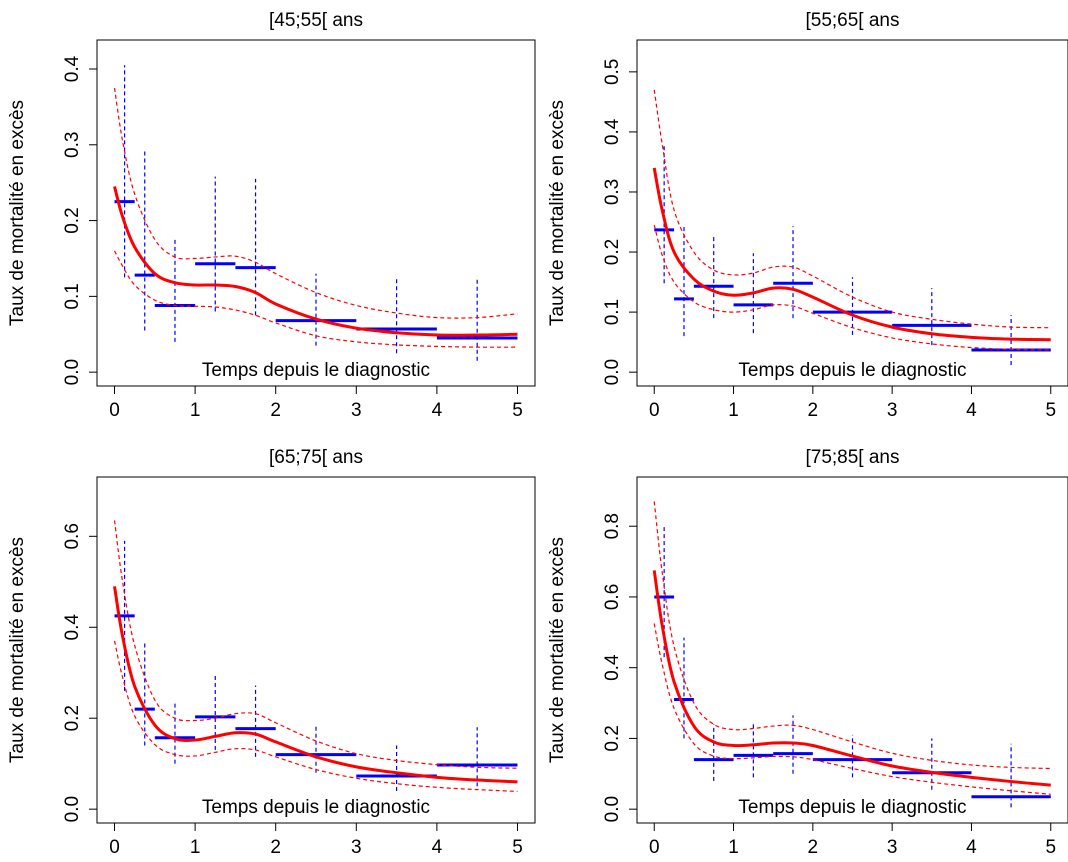 Image resolution: width=1068 pixels, height=862 pixels. I want to click on y-axis: 0.0 0.1 0.2 0.3 0.4 0.5, so click(620, 222).